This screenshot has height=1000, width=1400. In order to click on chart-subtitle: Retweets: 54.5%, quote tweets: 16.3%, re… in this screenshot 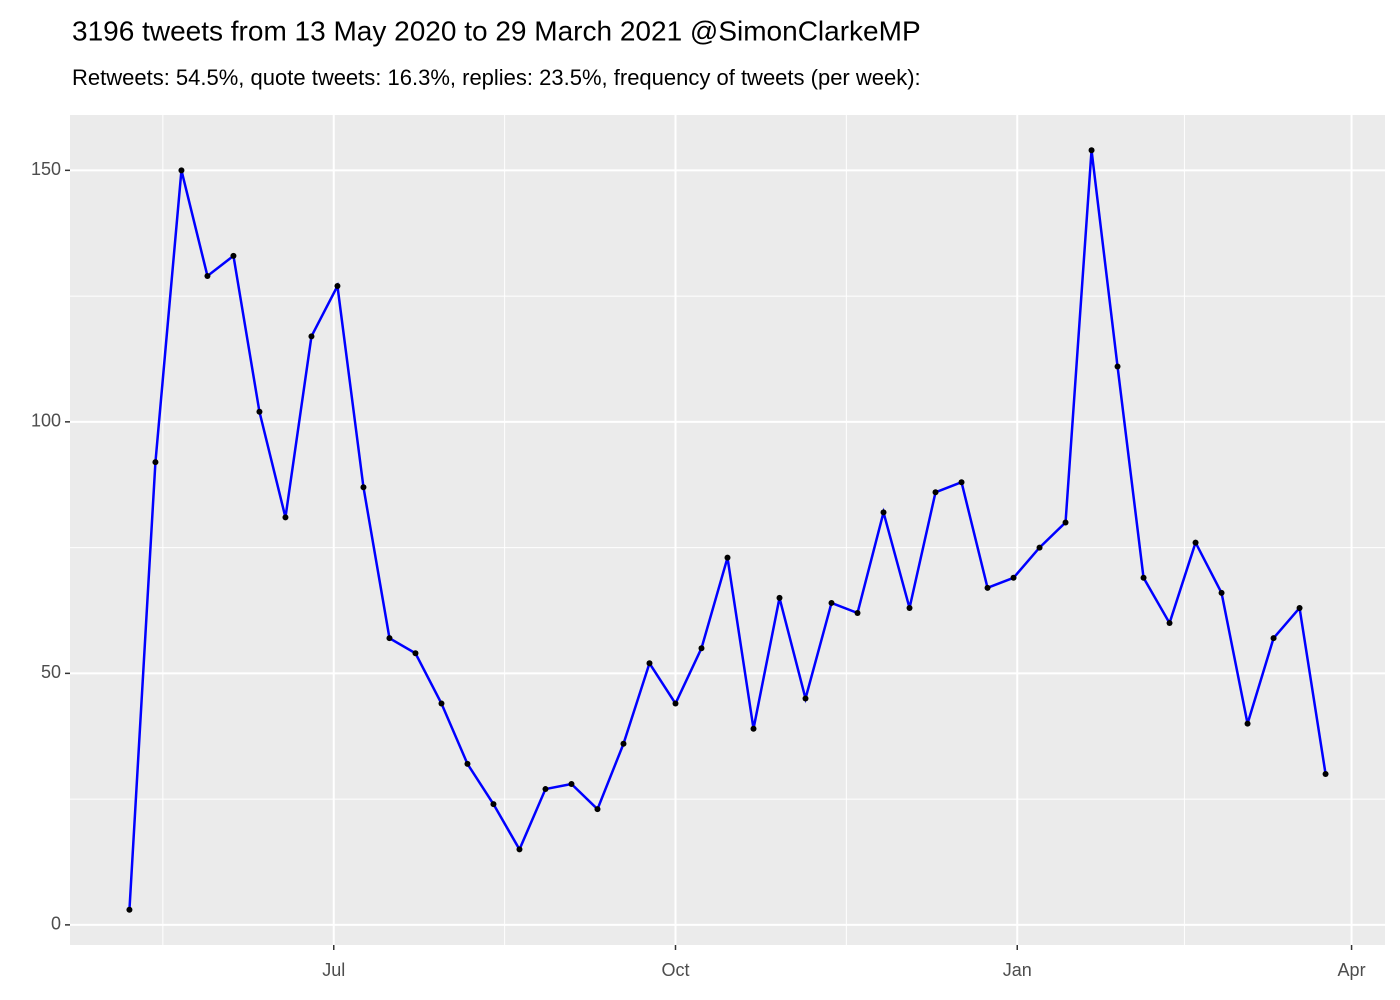, I will do `click(496, 77)`.